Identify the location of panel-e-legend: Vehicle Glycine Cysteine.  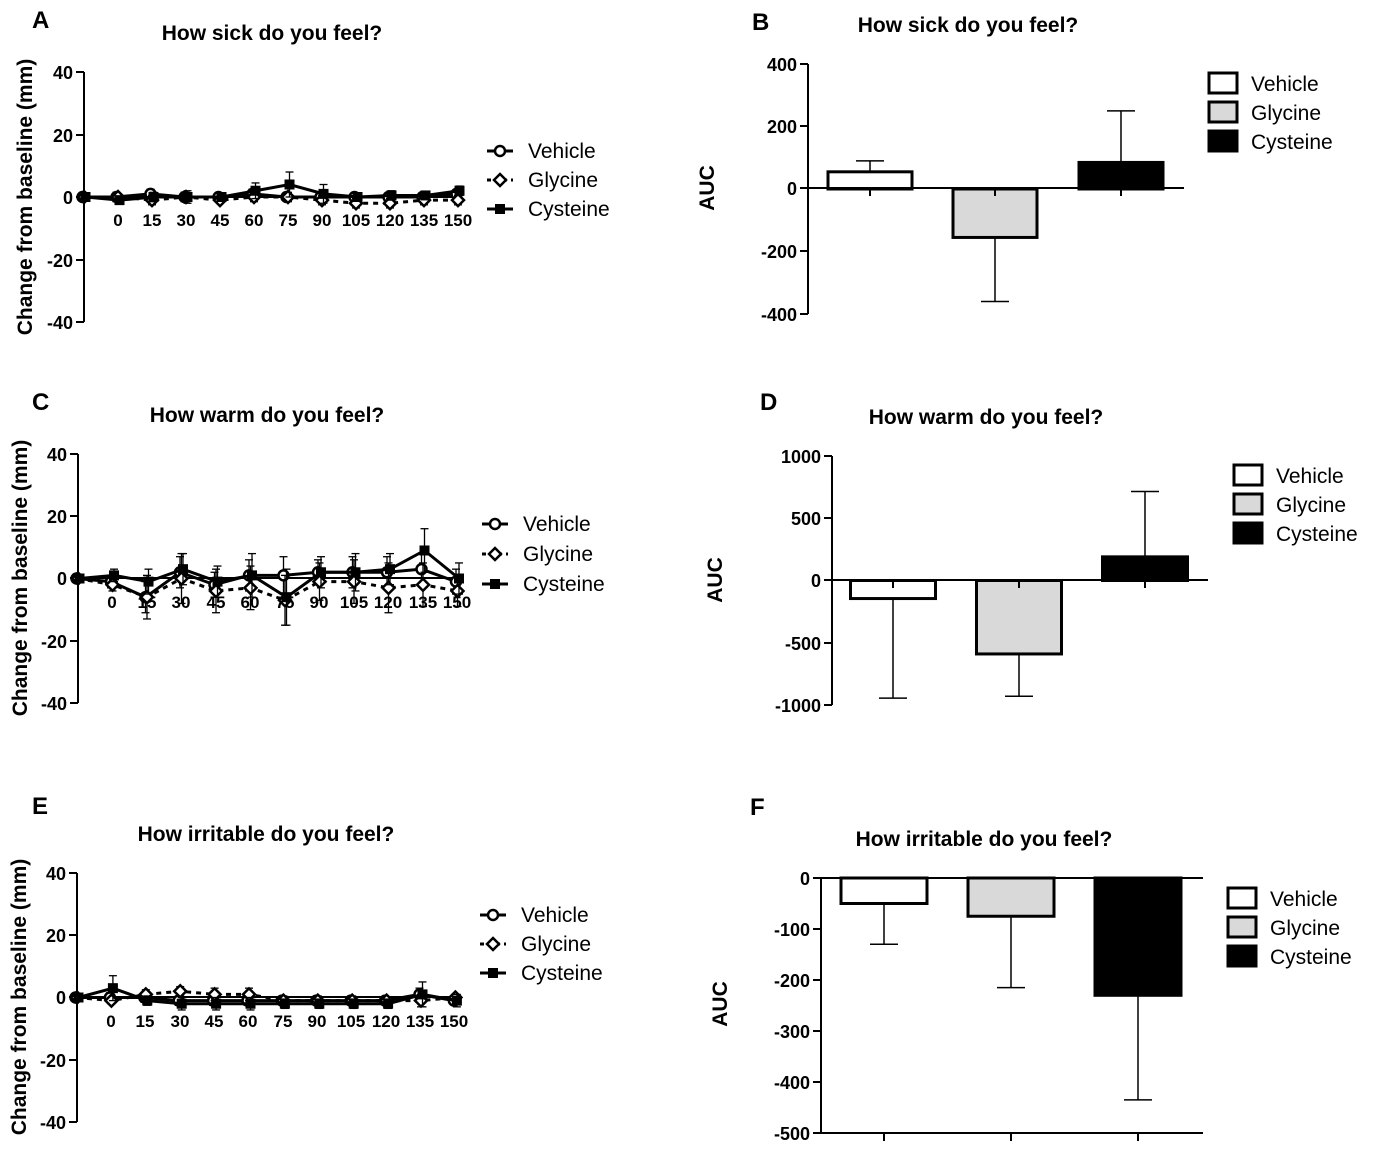
(541, 944).